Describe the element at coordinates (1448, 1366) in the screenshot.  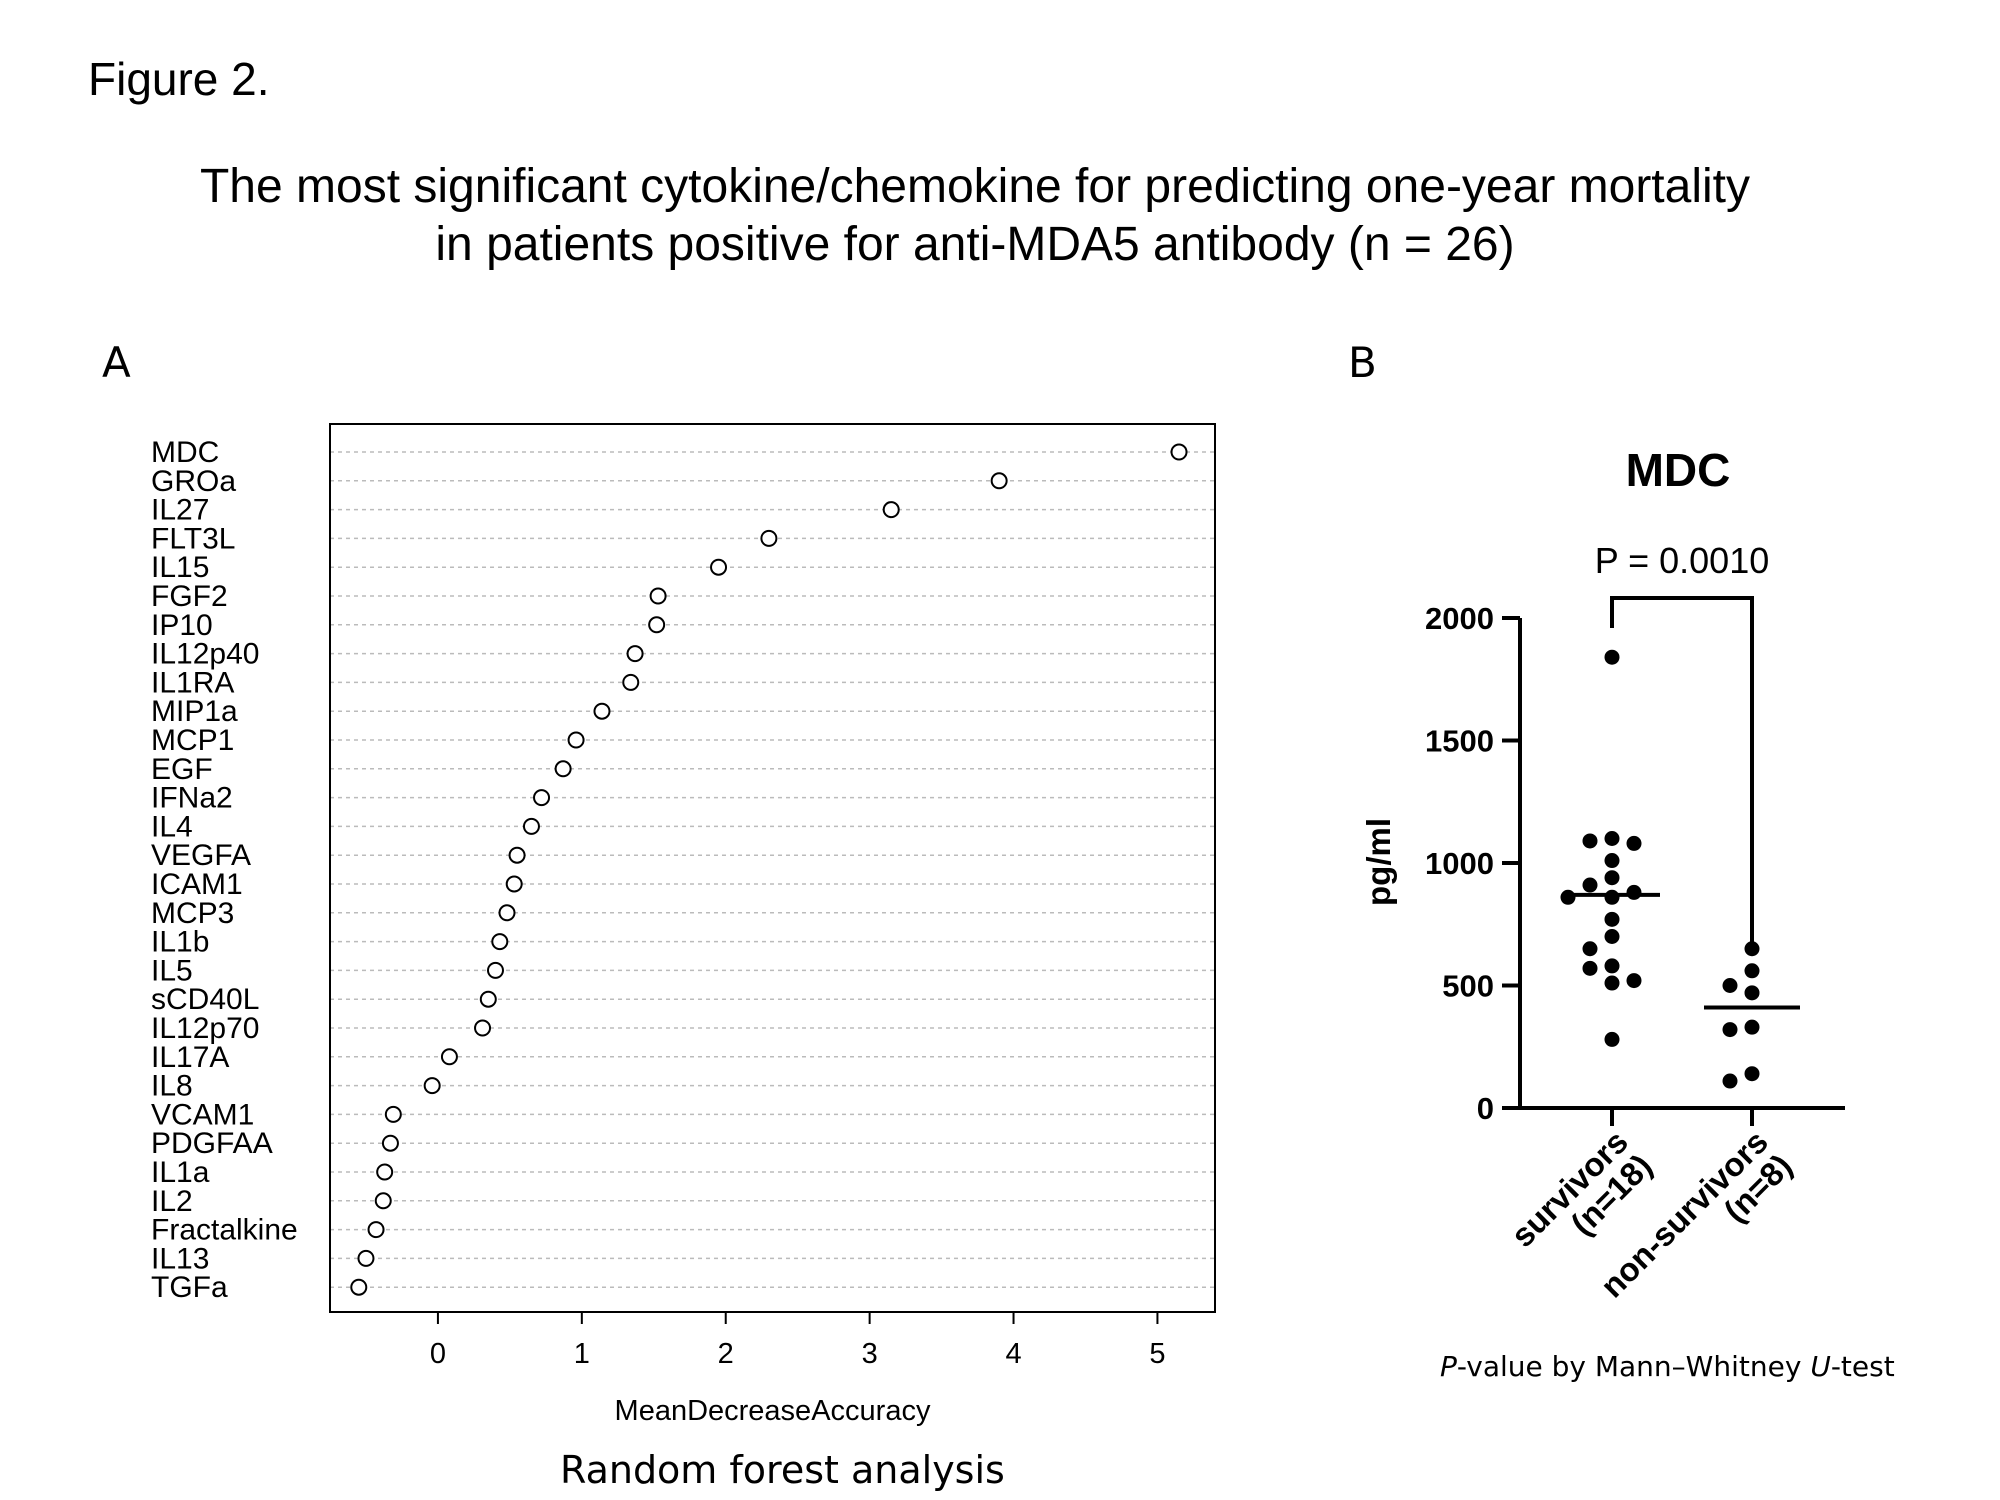
I see `caption-p-italic: P` at that location.